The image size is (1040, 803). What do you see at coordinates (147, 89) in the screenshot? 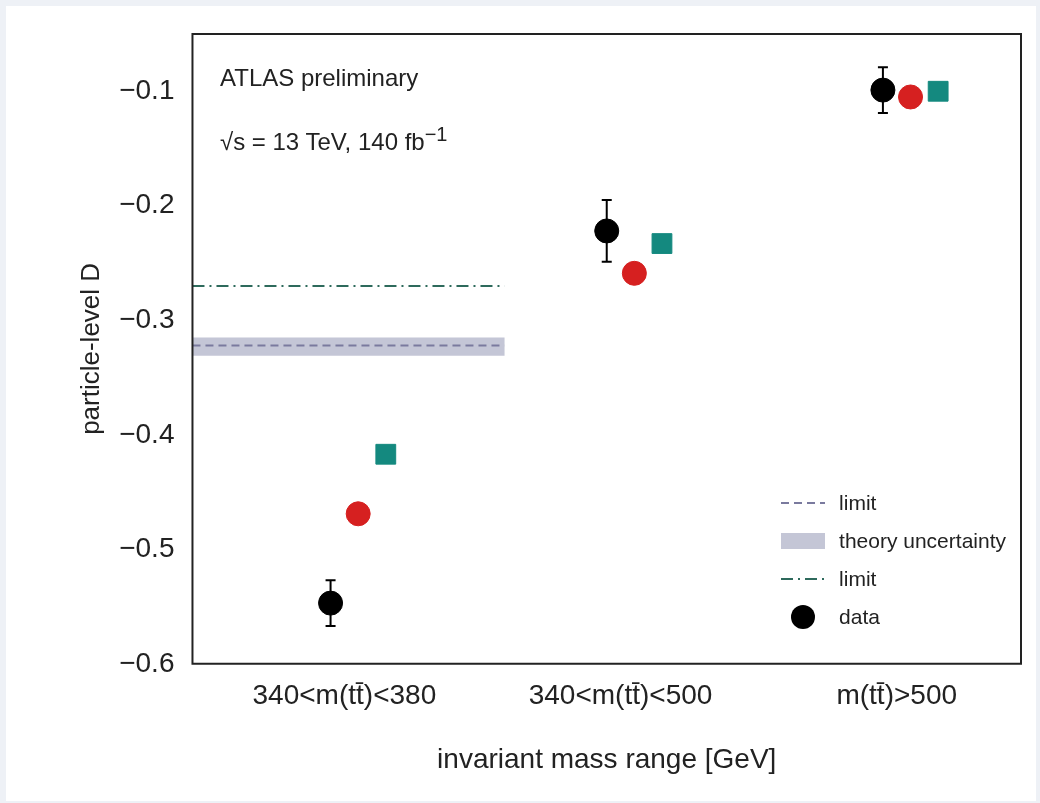
I see `y-tick-label: −0.1` at bounding box center [147, 89].